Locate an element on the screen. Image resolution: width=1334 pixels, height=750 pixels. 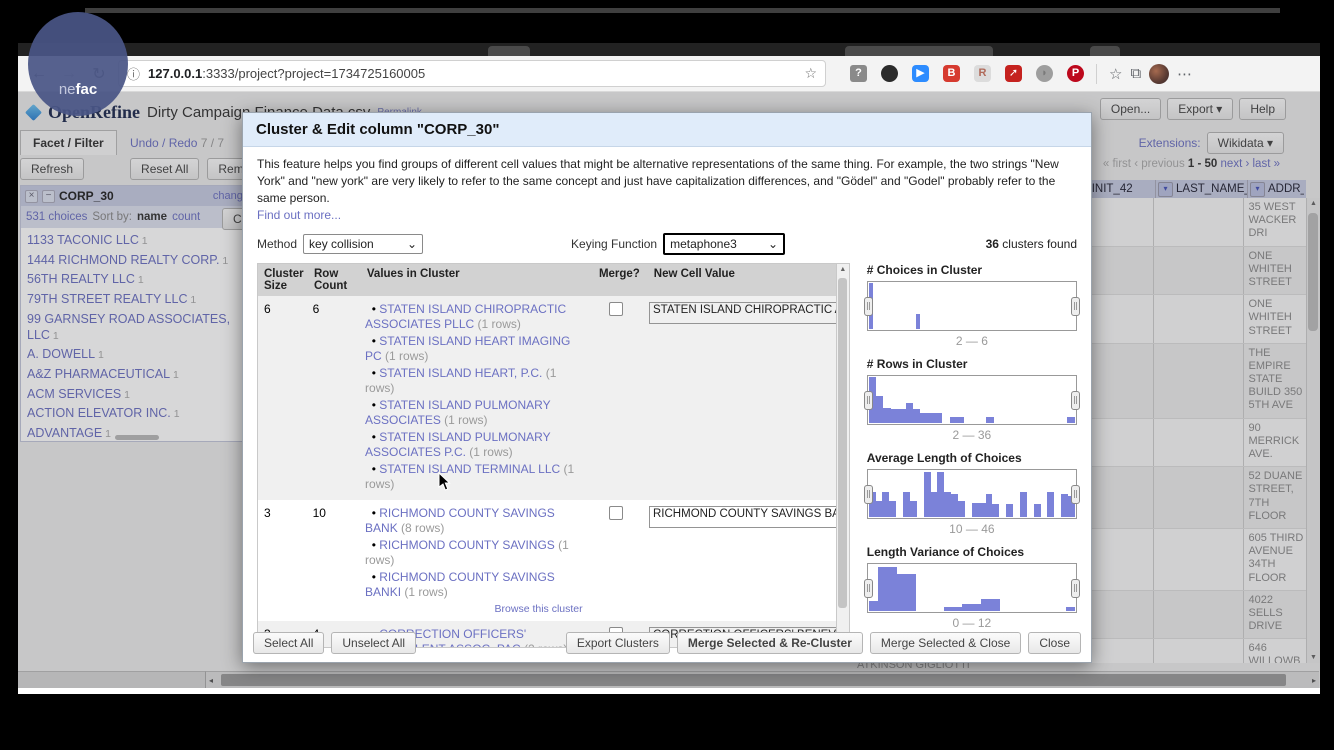
export-button: Export ▾ is located at coordinates (1200, 109).